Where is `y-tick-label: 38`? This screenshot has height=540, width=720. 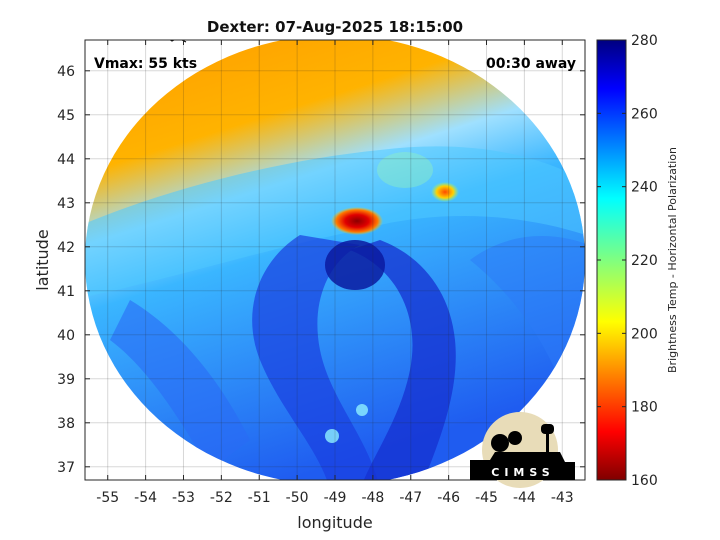
y-tick-label: 38 is located at coordinates (66, 424).